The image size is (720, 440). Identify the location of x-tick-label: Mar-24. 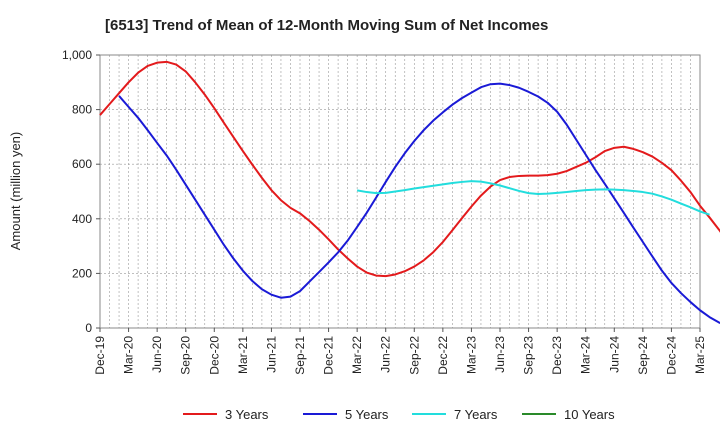
(586, 355).